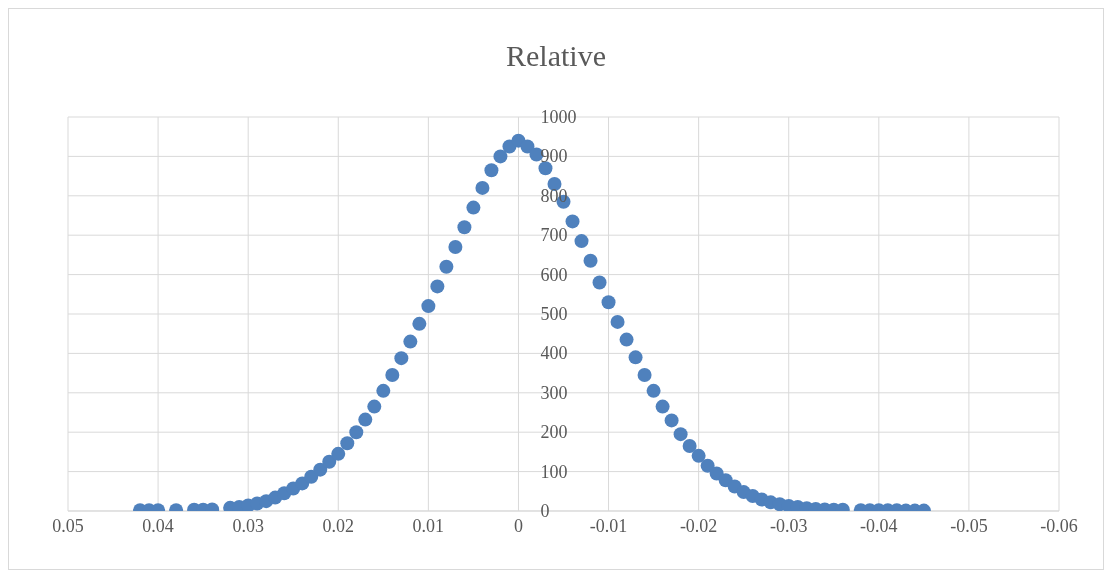 The width and height of the screenshot is (1112, 578). What do you see at coordinates (554, 353) in the screenshot?
I see `y-tick-label: 400` at bounding box center [554, 353].